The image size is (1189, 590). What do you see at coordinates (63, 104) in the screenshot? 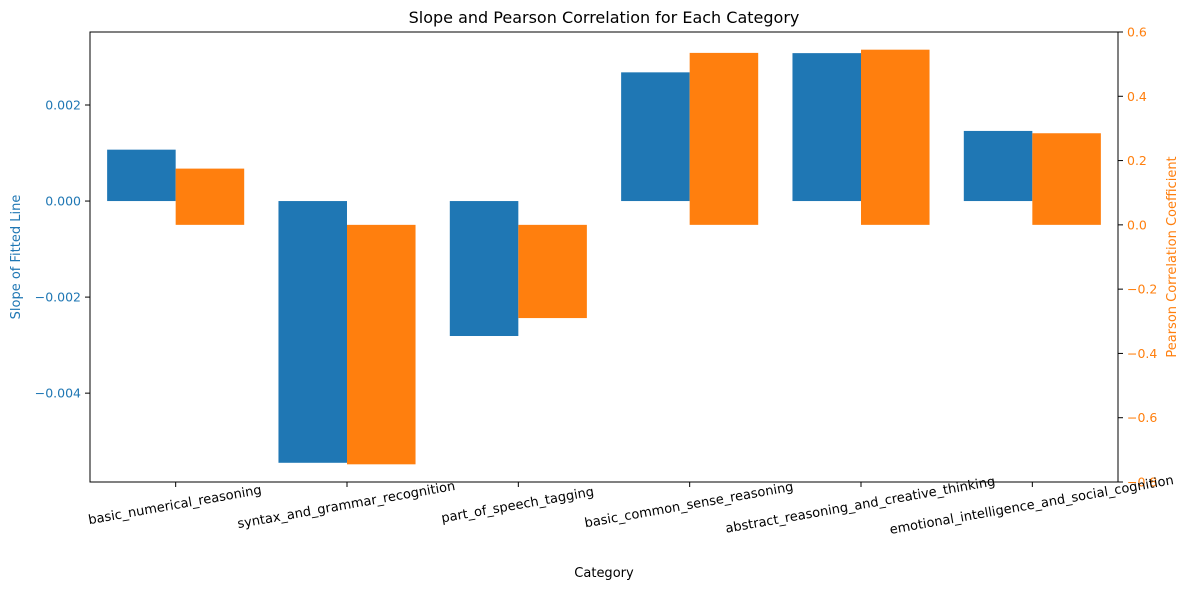
I see `left-tick-label: 0.002` at bounding box center [63, 104].